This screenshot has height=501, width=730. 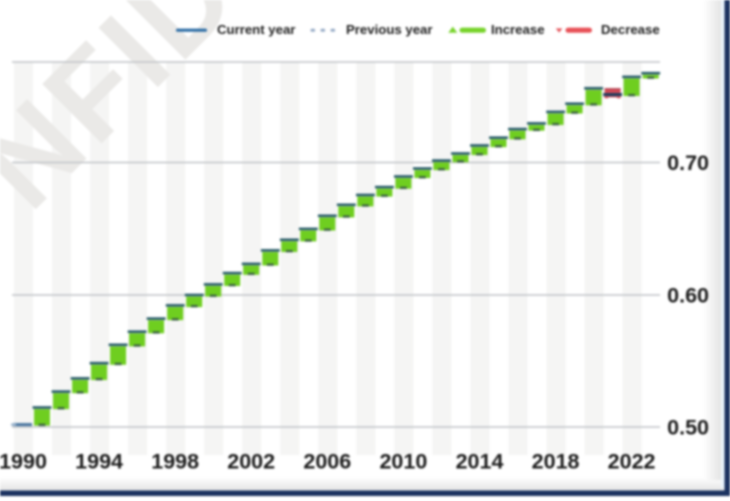 I want to click on svg-text: Decrease, so click(x=630, y=29).